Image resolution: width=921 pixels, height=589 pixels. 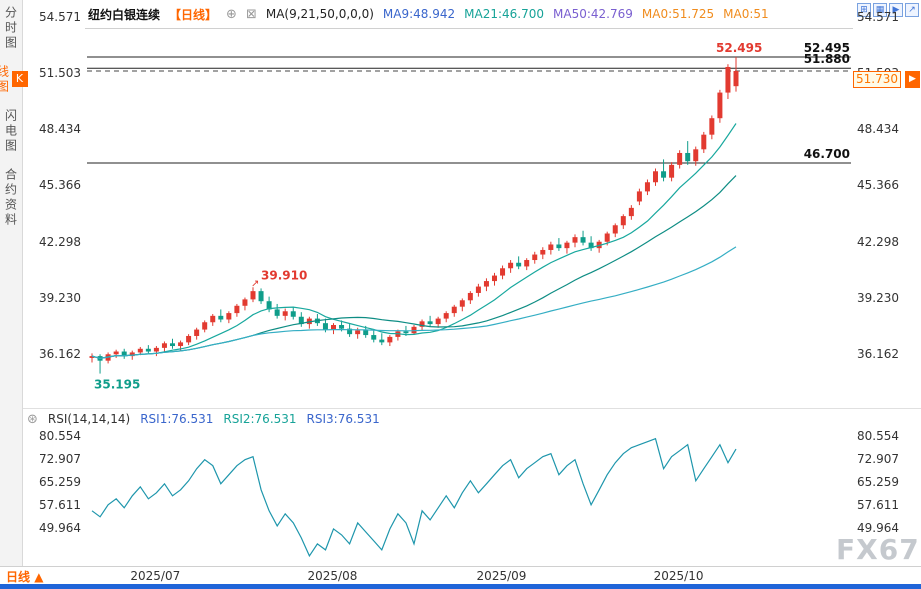 What do you see at coordinates (878, 241) in the screenshot?
I see `price-axis-label-right: 42.298` at bounding box center [878, 241].